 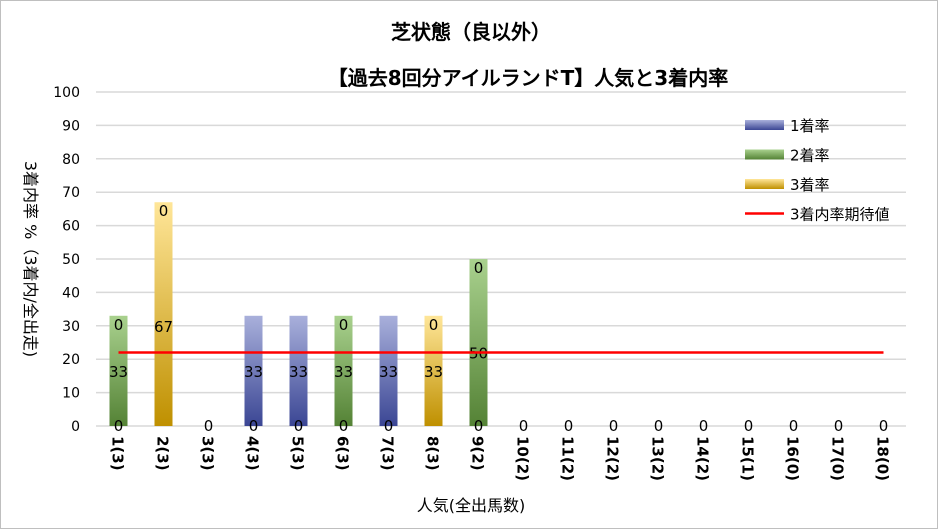 What do you see at coordinates (71, 260) in the screenshot?
I see `y-tick-label: 50` at bounding box center [71, 260].